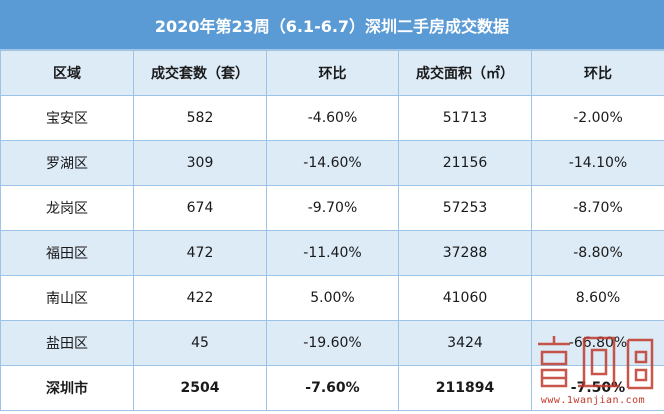  What do you see at coordinates (200, 118) in the screenshot?
I see `cell-units: 582` at bounding box center [200, 118].